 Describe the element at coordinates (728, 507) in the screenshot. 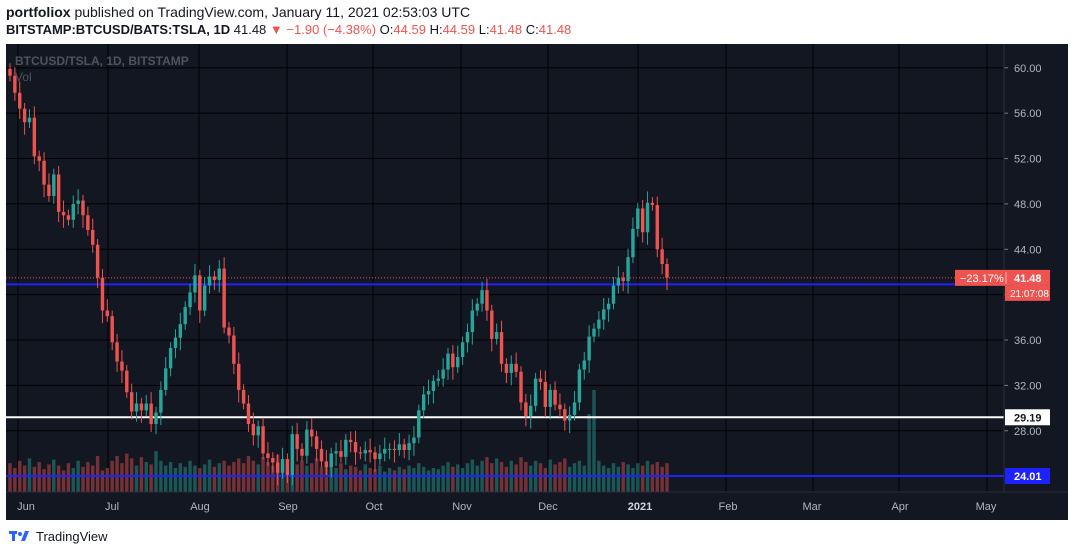

I see `x-tick-label: Feb` at that location.